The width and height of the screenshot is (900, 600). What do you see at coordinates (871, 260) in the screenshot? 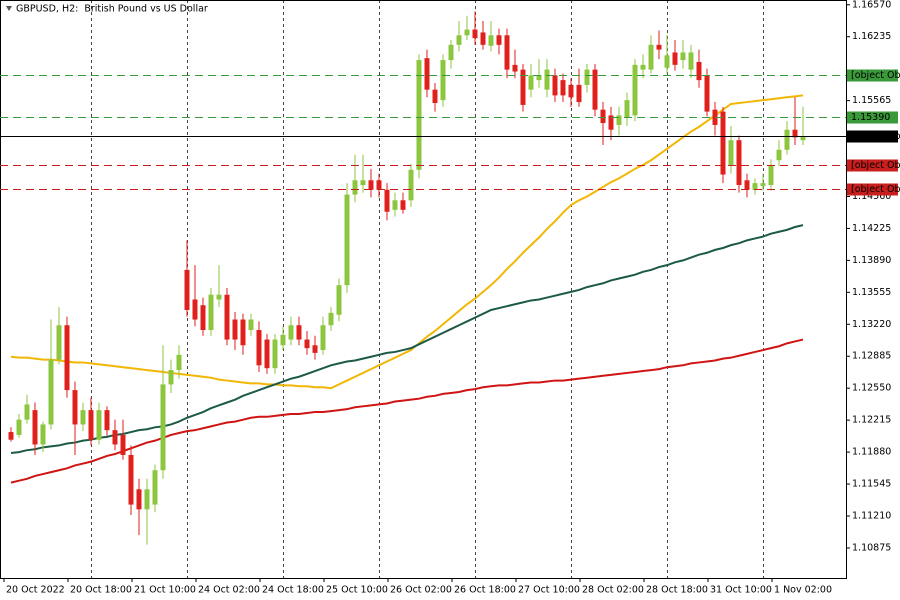
I see `y-tick-label: 1.13890` at bounding box center [871, 260].